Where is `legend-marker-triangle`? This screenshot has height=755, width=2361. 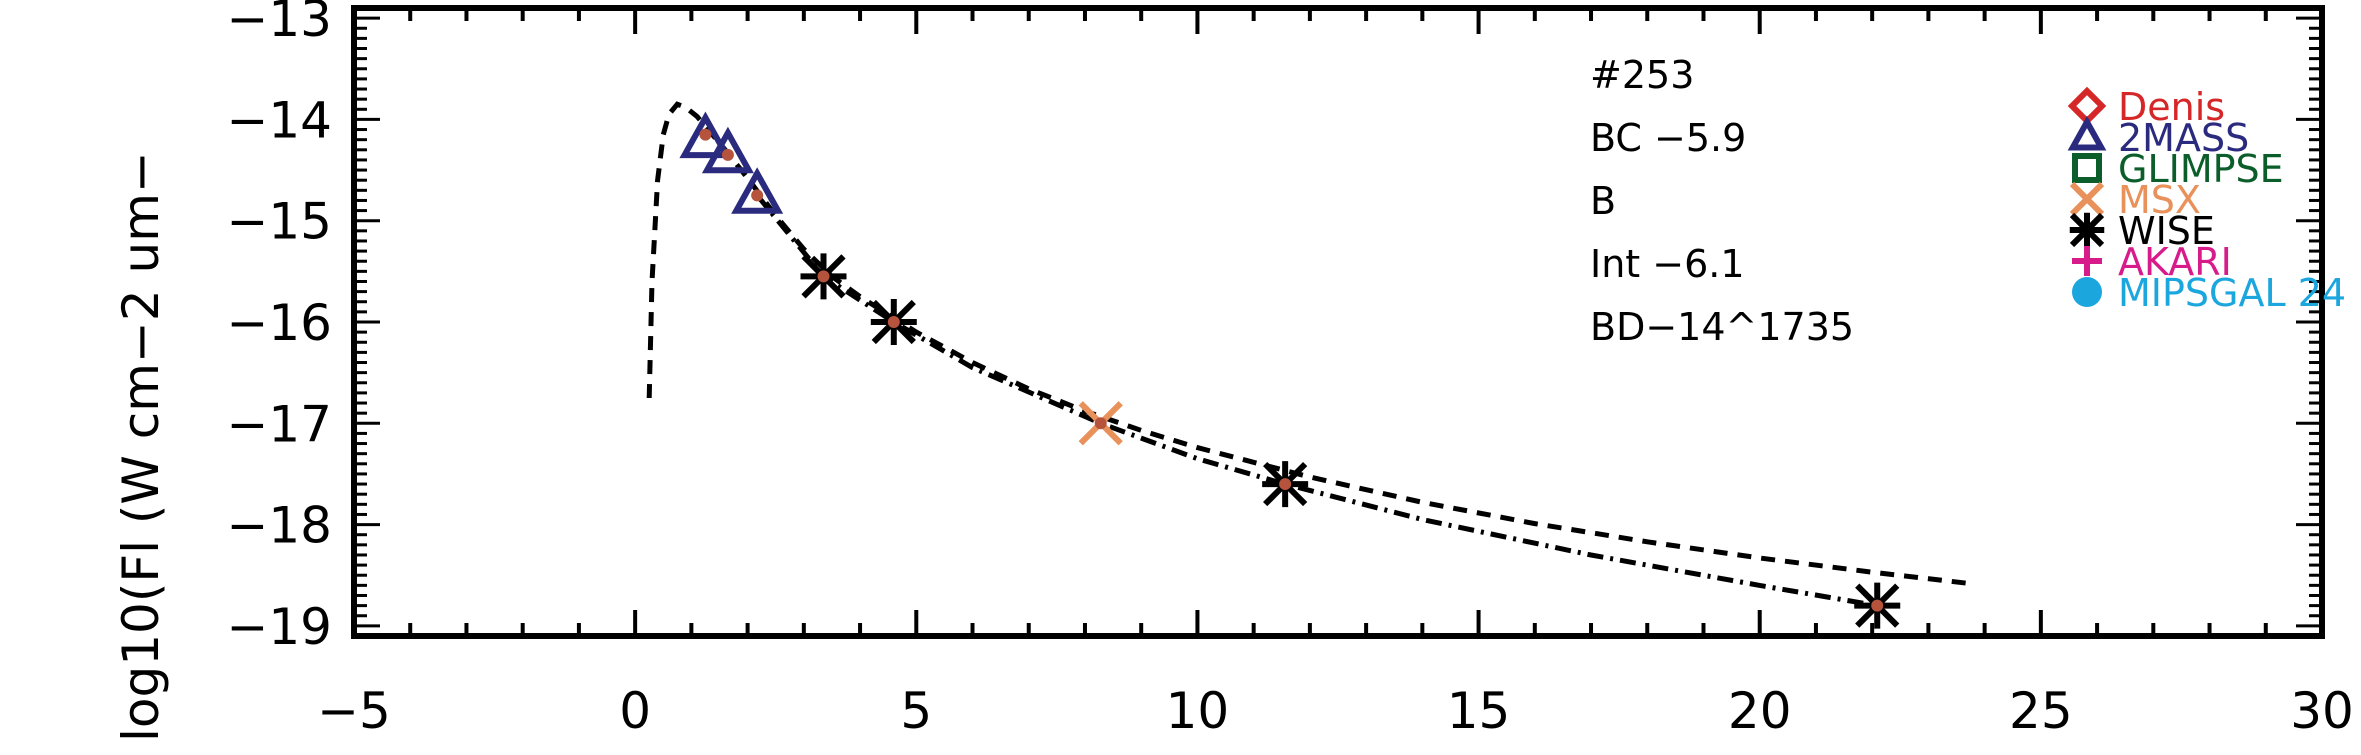 legend-marker-triangle is located at coordinates (2087, 133).